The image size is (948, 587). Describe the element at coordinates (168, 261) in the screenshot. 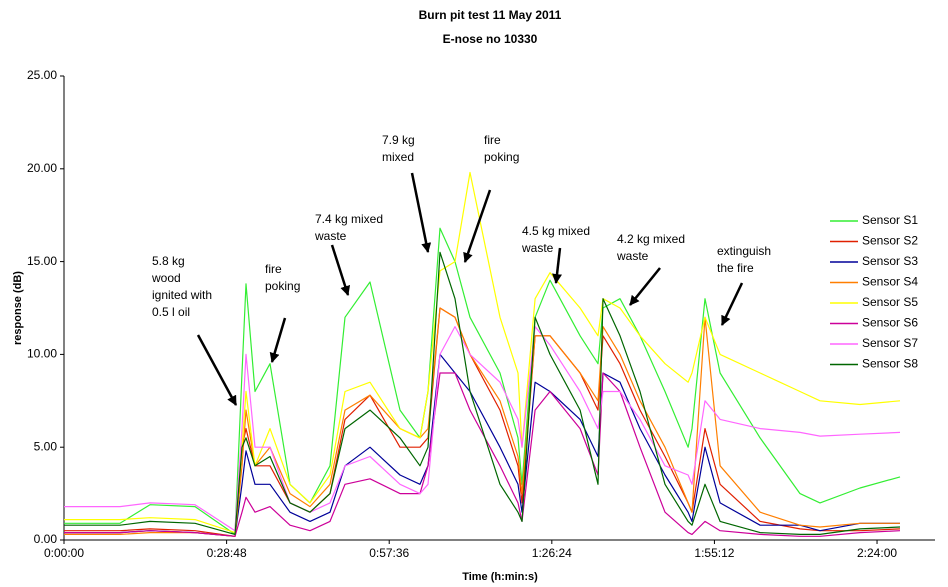

I see `annotation-text: 5.8 kg` at that location.